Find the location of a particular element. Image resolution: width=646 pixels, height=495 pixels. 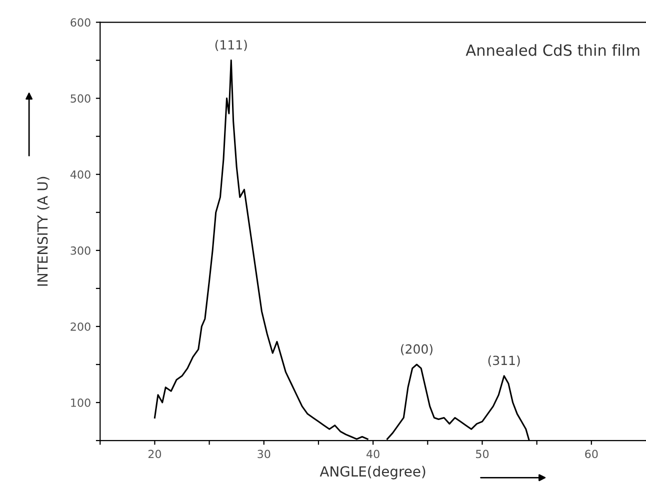

x-tick-label: 30 is located at coordinates (264, 454).